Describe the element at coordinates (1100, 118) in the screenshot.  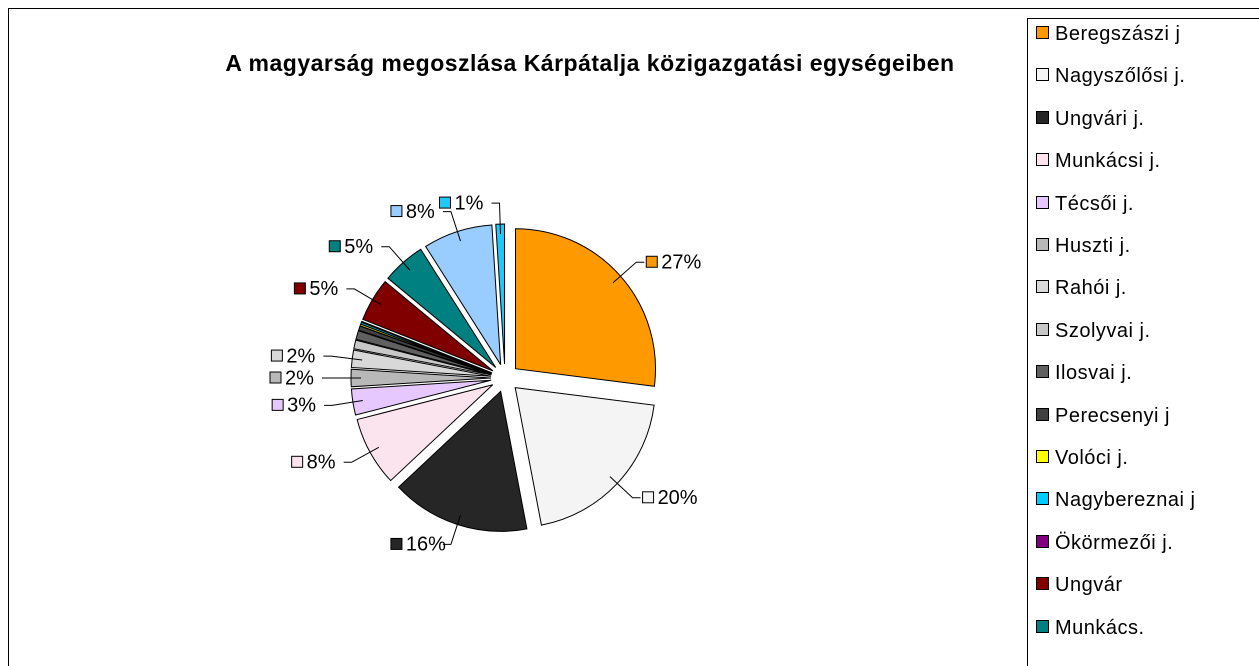
I see `legend-label: Ungvári j.` at that location.